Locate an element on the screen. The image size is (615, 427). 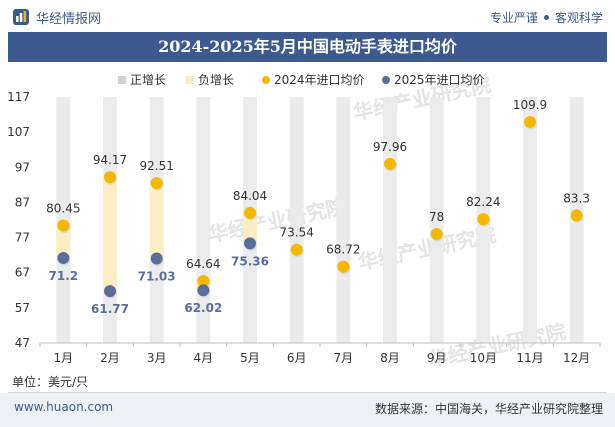
legend: 正增长 负增长 2024年进口均价 2025年进口均价 is located at coordinates (301, 80).